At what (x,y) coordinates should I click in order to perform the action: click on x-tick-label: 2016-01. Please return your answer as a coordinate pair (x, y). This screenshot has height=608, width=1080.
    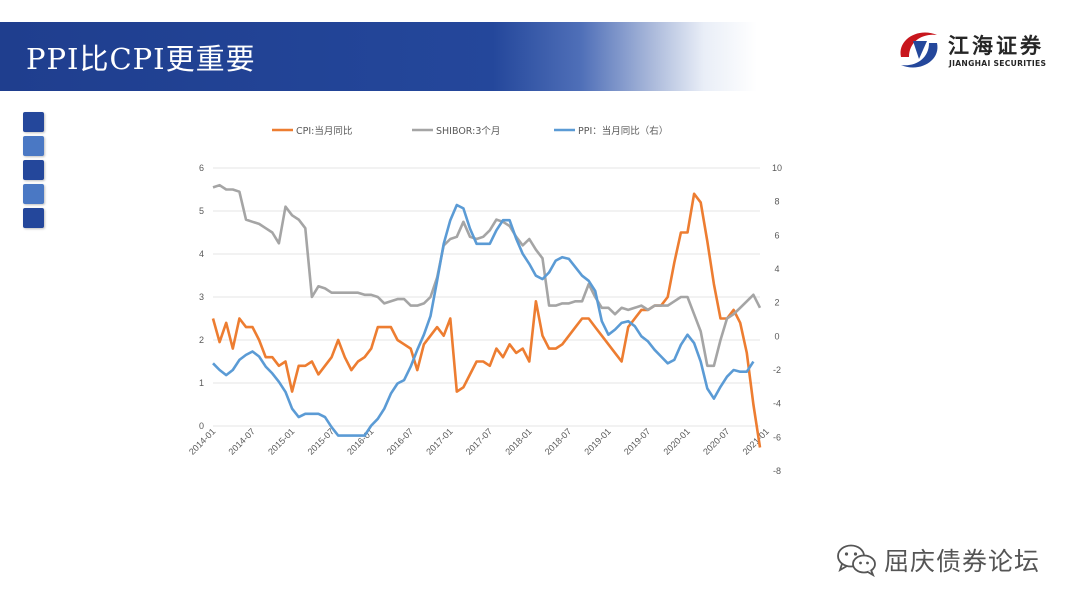
    Looking at the image, I should click on (360, 441).